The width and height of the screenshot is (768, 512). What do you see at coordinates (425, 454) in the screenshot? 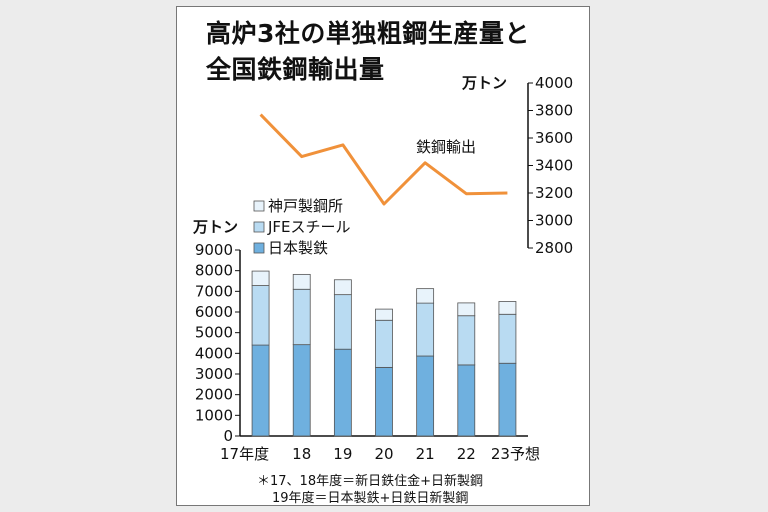
I see `bar-x-tick-label: 21` at bounding box center [425, 454].